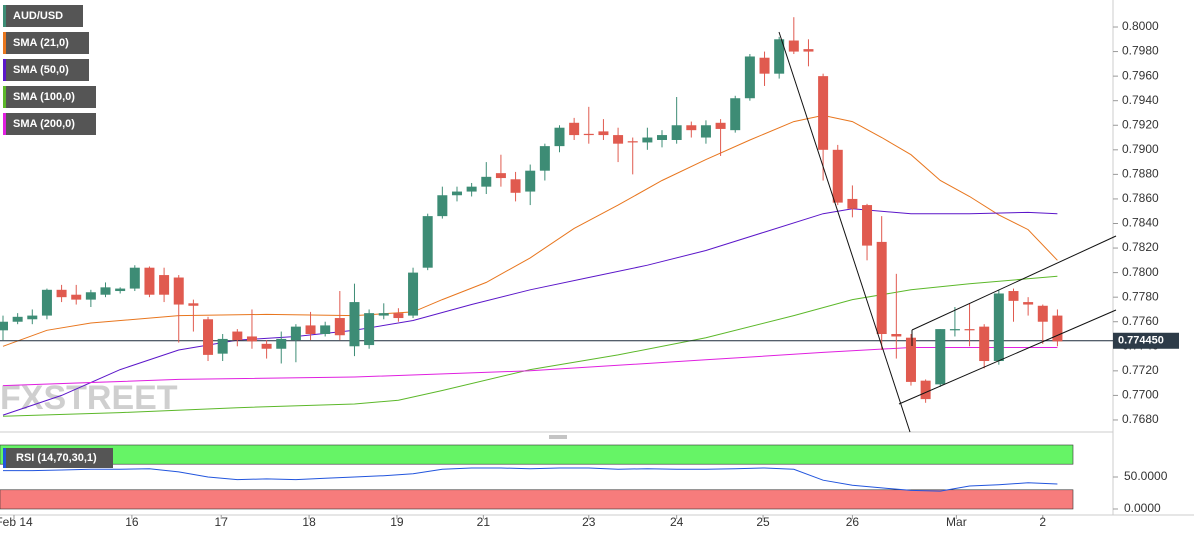  Describe the element at coordinates (530, 479) in the screenshot. I see `rsi-line` at that location.